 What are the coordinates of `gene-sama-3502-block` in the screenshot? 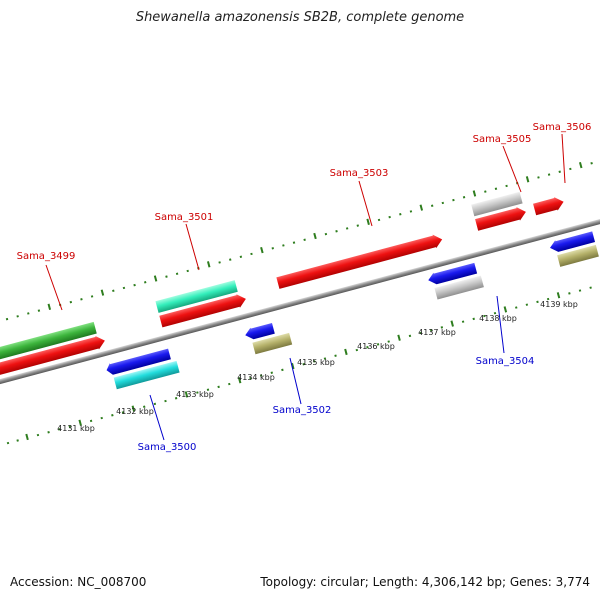 It's located at (259, 331).